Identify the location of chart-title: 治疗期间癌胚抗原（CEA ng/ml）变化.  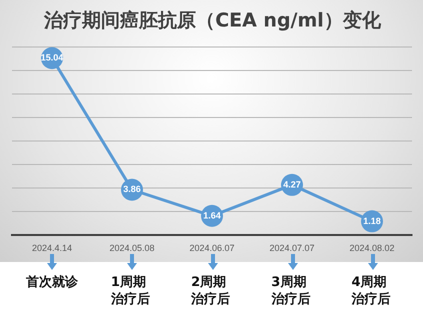
(212, 20).